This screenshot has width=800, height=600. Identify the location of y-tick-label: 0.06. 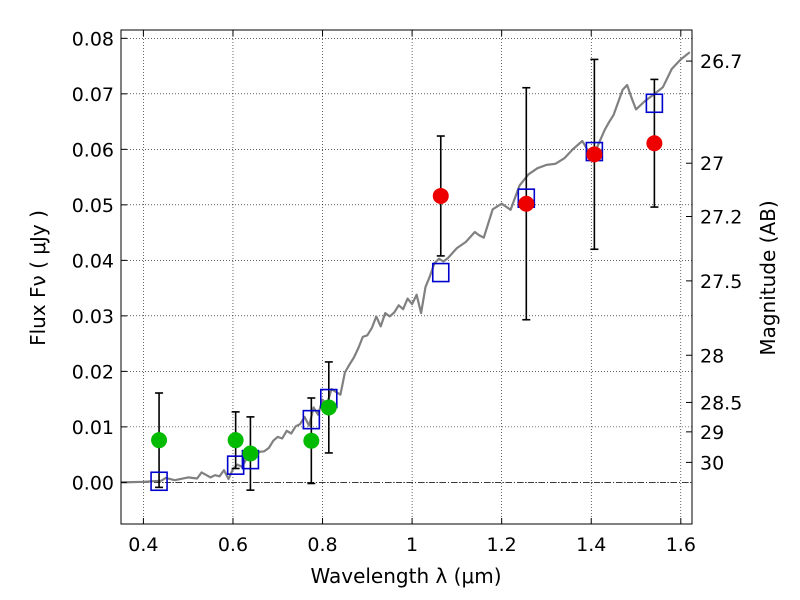
(93, 150).